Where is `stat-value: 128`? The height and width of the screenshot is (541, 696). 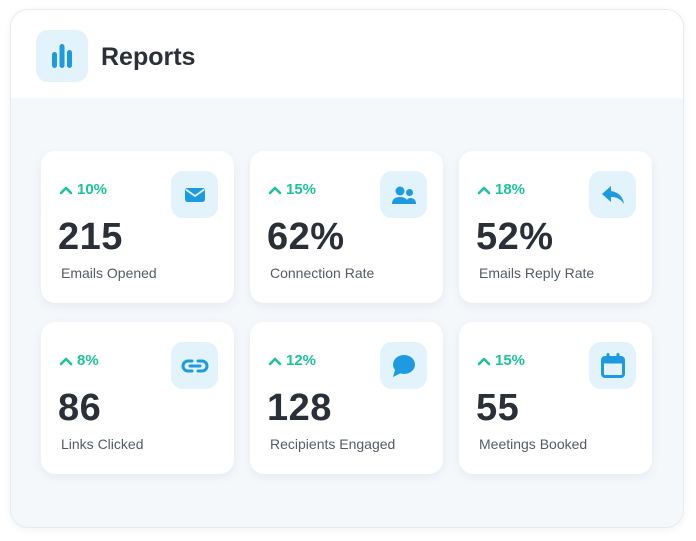
stat-value: 128 is located at coordinates (299, 408).